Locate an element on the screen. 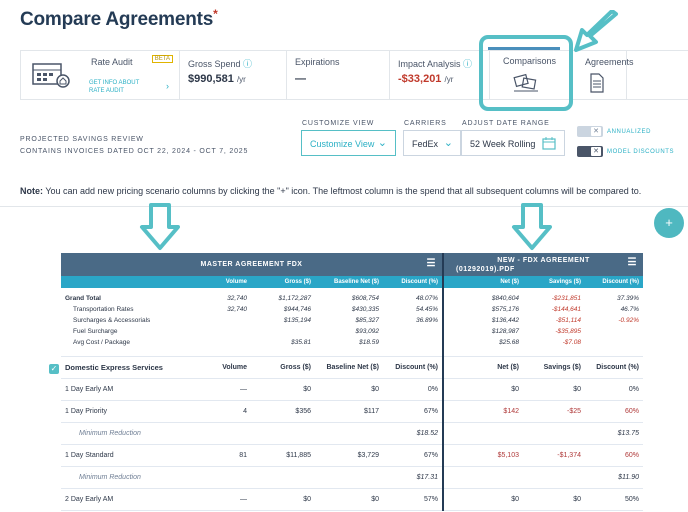  model-discounts-label: MODEL DISCOUNTS is located at coordinates (641, 152).